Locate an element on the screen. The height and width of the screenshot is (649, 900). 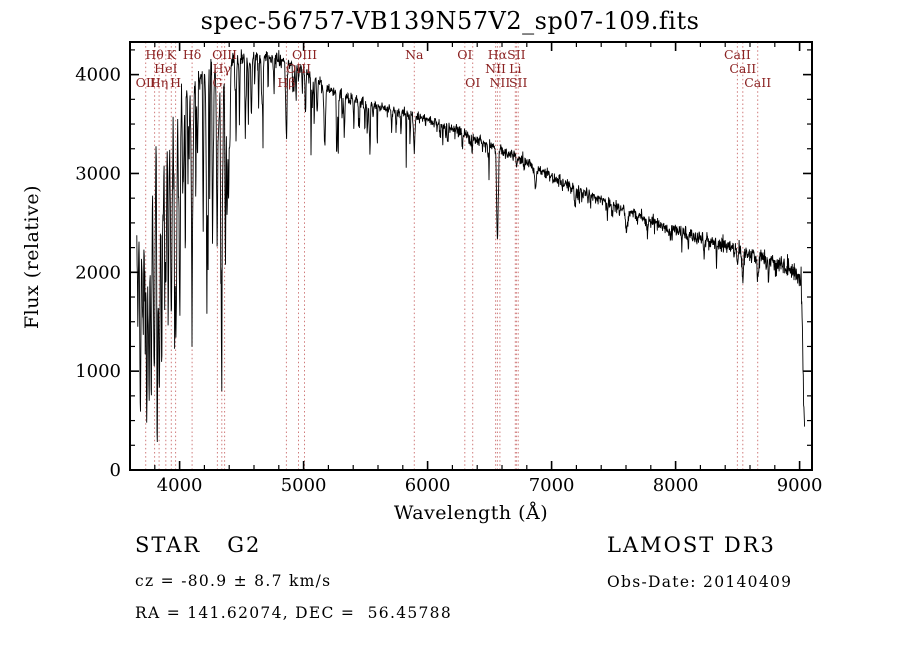
obs-date: Obs-Date: 20140409 is located at coordinates (700, 582).